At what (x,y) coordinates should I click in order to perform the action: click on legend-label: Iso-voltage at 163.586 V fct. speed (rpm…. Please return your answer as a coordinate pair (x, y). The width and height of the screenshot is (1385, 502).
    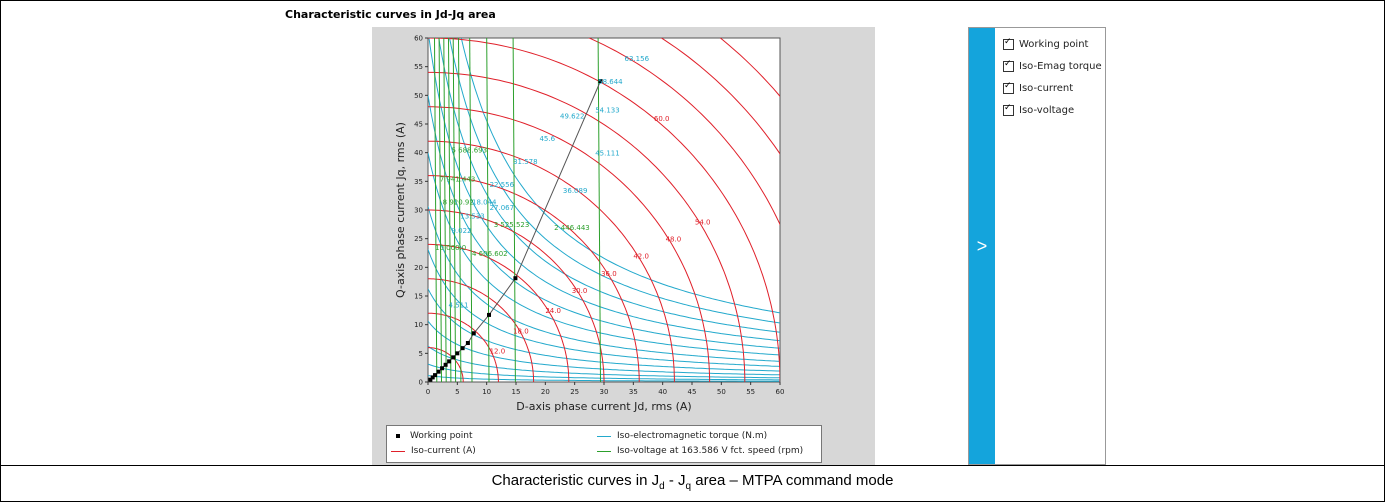
    Looking at the image, I should click on (710, 451).